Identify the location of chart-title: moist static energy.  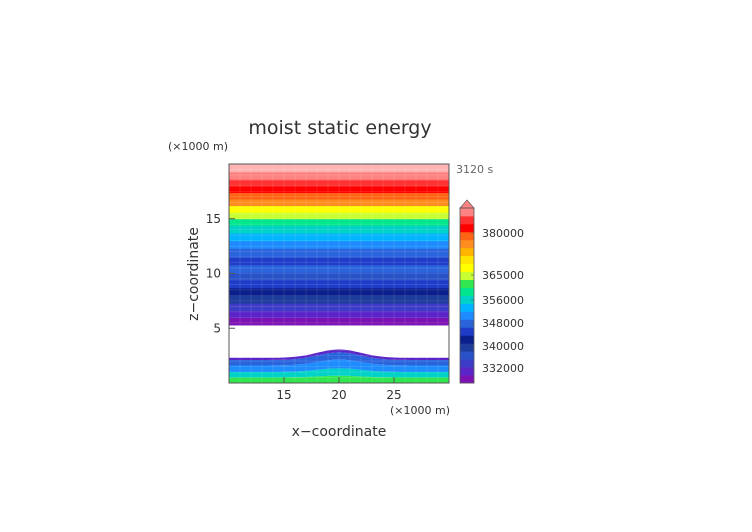
(339, 128).